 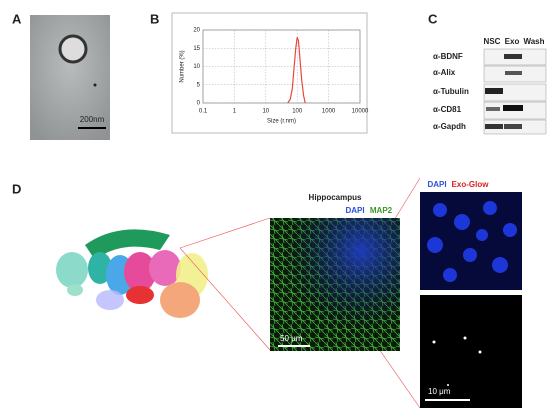 What do you see at coordinates (281, 122) in the screenshot?
I see `x-axis-label: Size (r.nm)` at bounding box center [281, 122].